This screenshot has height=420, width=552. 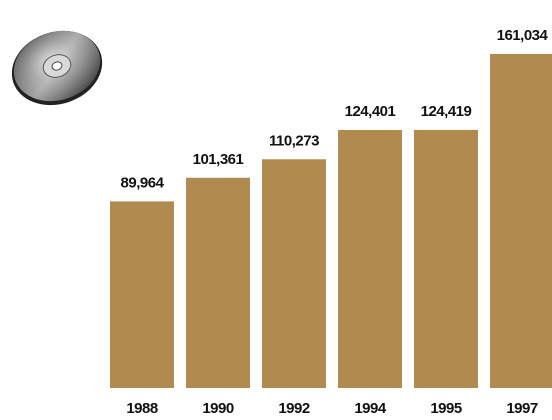 What do you see at coordinates (294, 408) in the screenshot?
I see `category-label-1992: 1992` at bounding box center [294, 408].